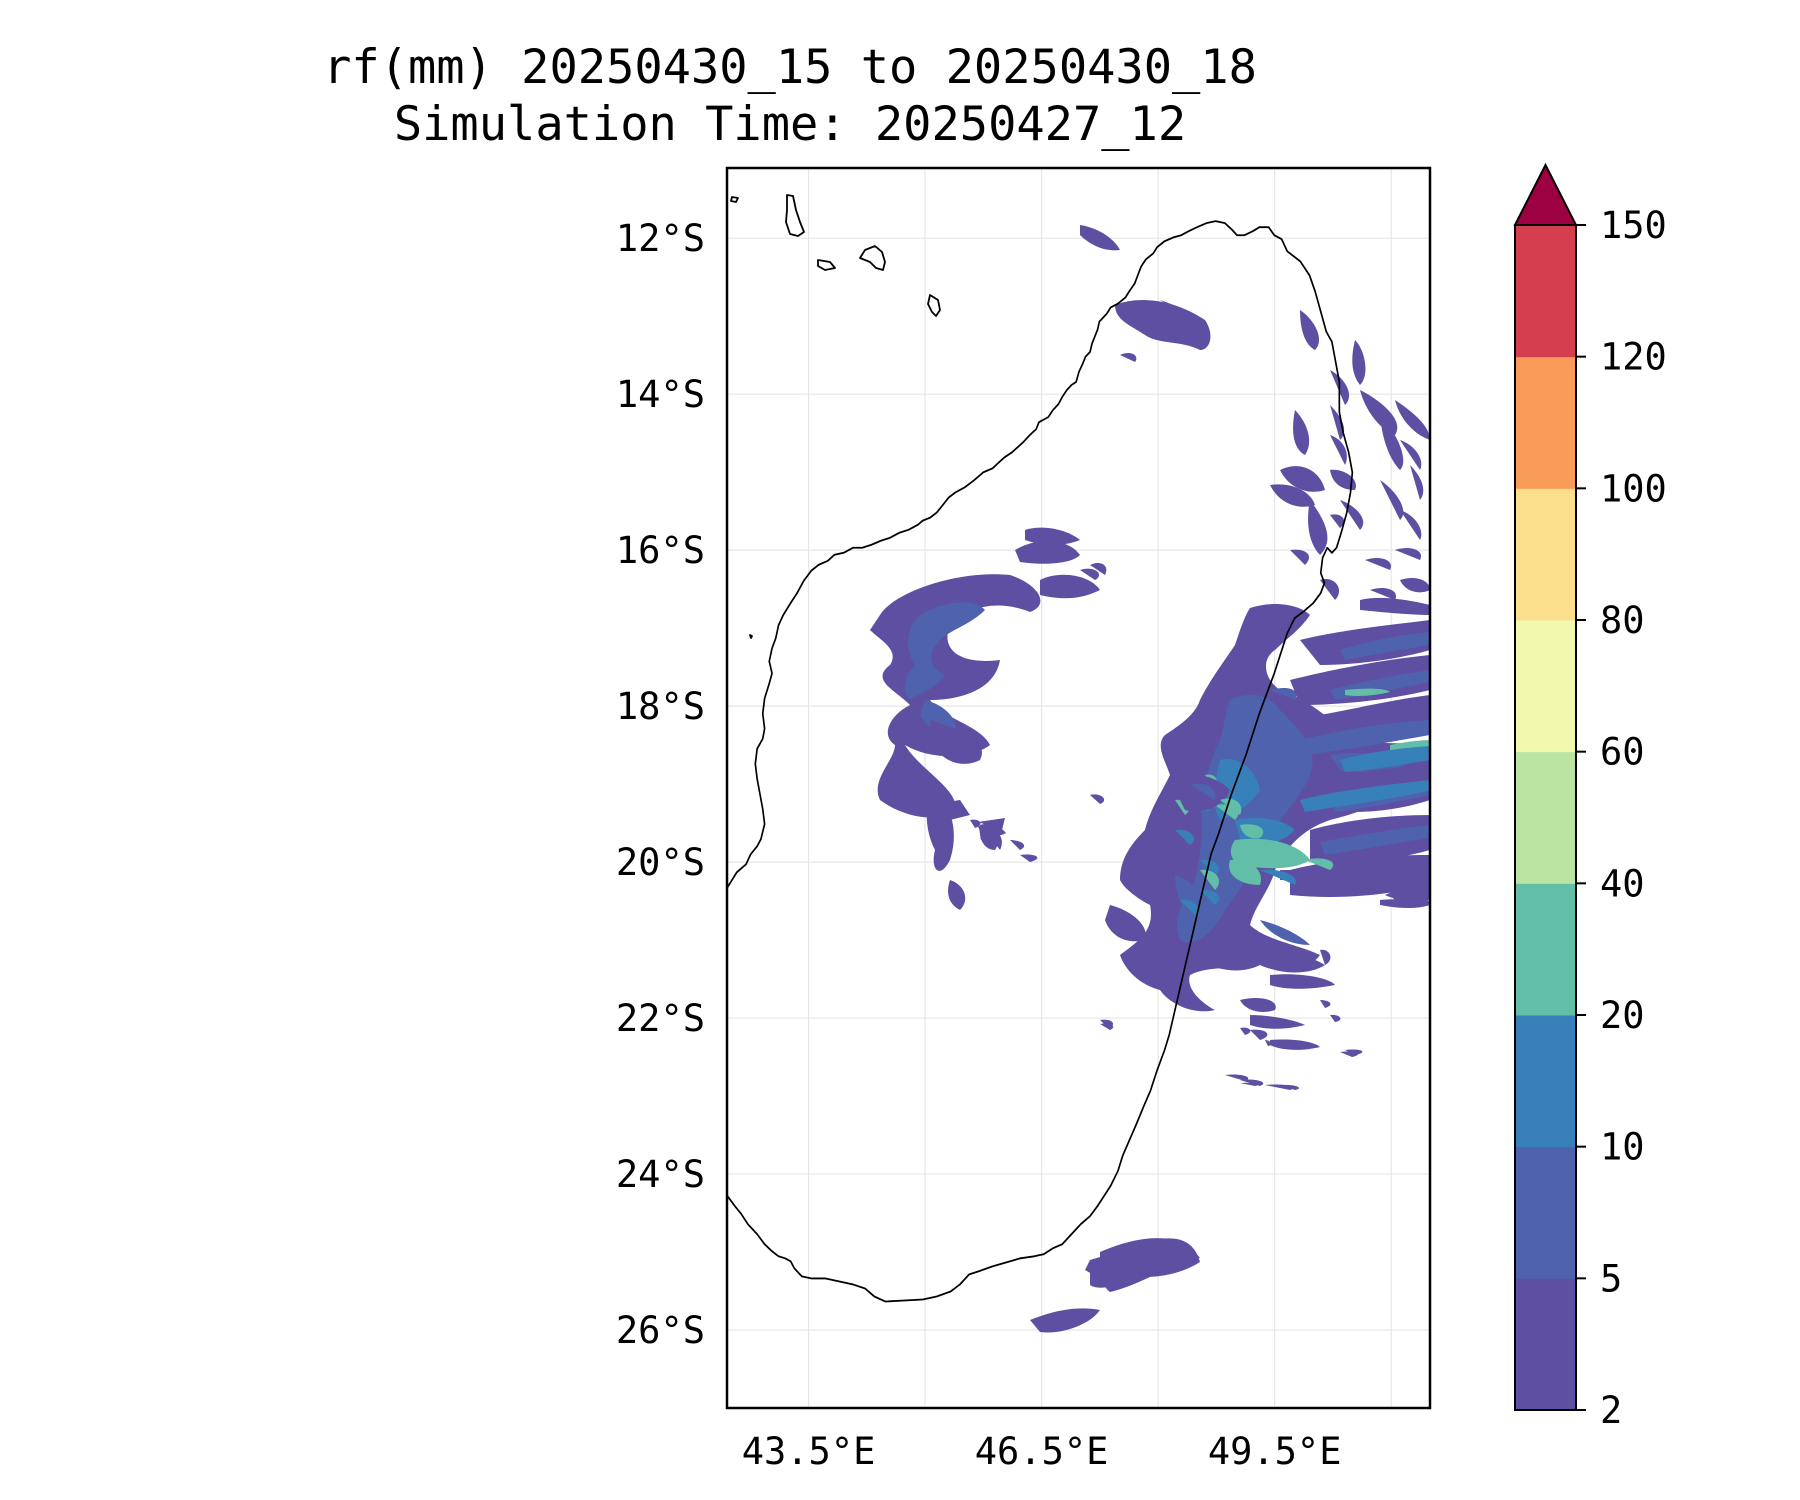  What do you see at coordinates (1622, 620) in the screenshot?
I see `colorbar-tick-label: 80` at bounding box center [1622, 620].